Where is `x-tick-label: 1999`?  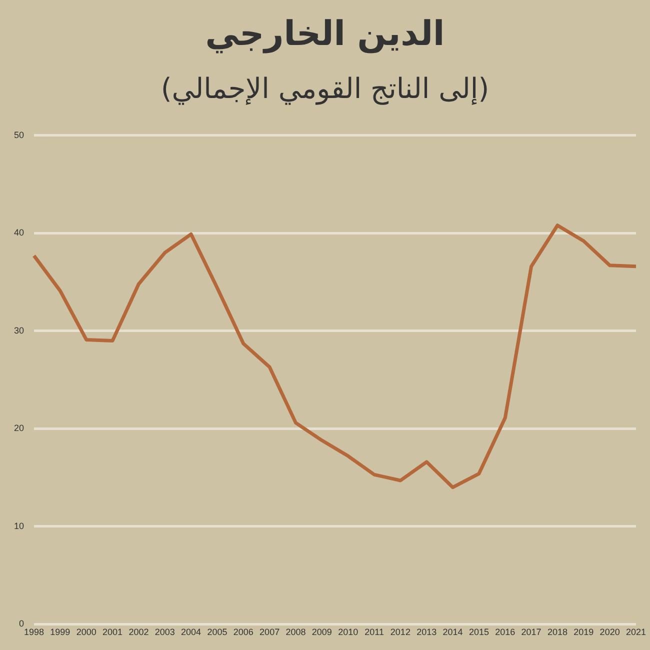
x-tick-label: 1999 is located at coordinates (60, 632).